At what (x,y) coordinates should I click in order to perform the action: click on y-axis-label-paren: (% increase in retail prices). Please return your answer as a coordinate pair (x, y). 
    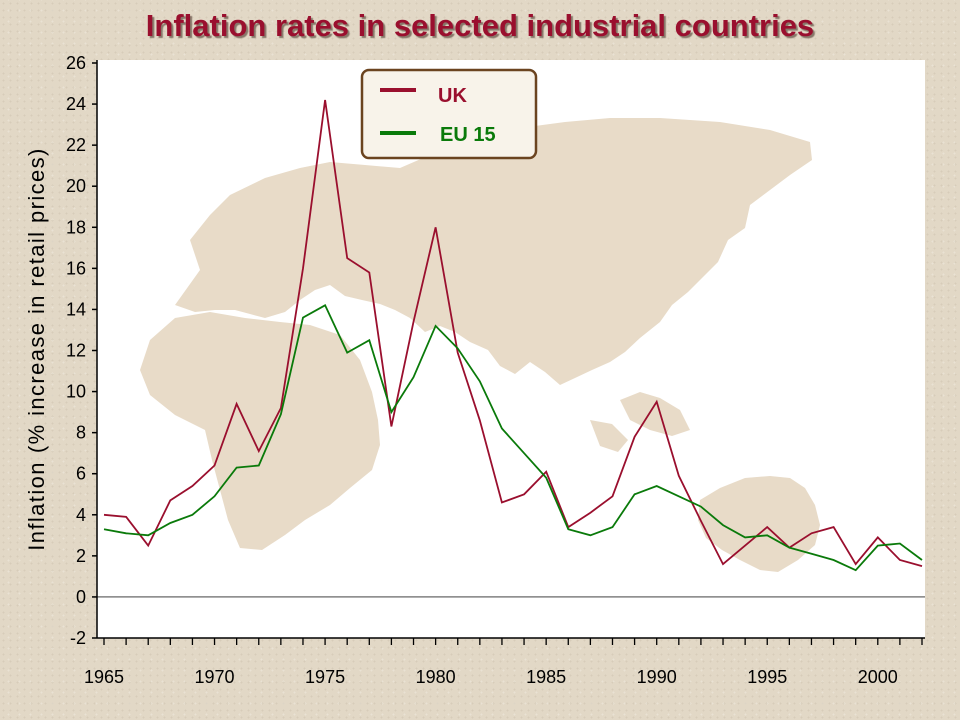
    Looking at the image, I should click on (36, 300).